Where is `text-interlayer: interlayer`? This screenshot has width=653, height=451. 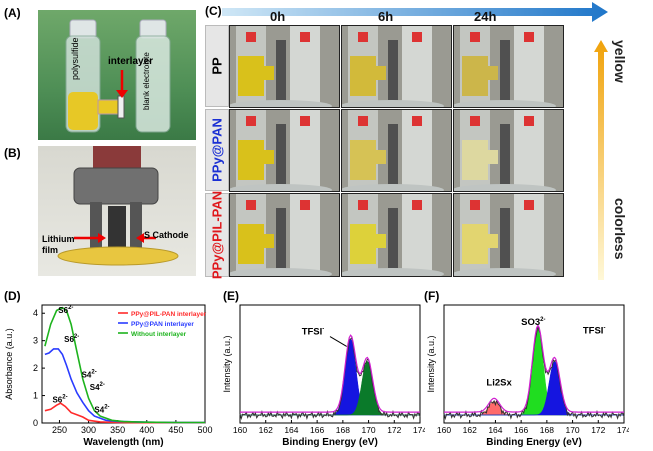 text-interlayer: interlayer is located at coordinates (131, 61).